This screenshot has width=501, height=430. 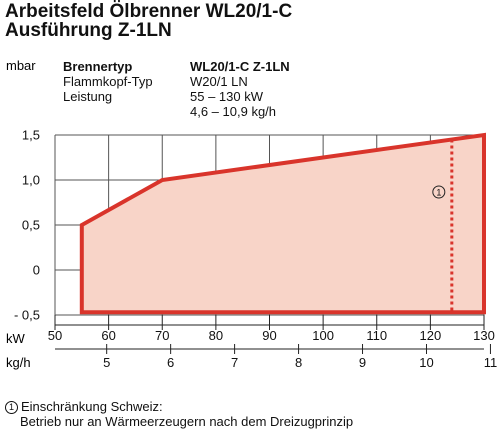 I want to click on limit-marker-circle, so click(x=439, y=192).